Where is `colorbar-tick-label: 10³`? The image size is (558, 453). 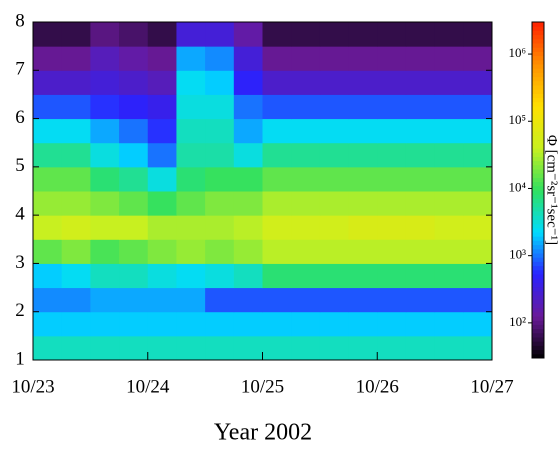
colorbar-tick-label: 10³ is located at coordinates (517, 254).